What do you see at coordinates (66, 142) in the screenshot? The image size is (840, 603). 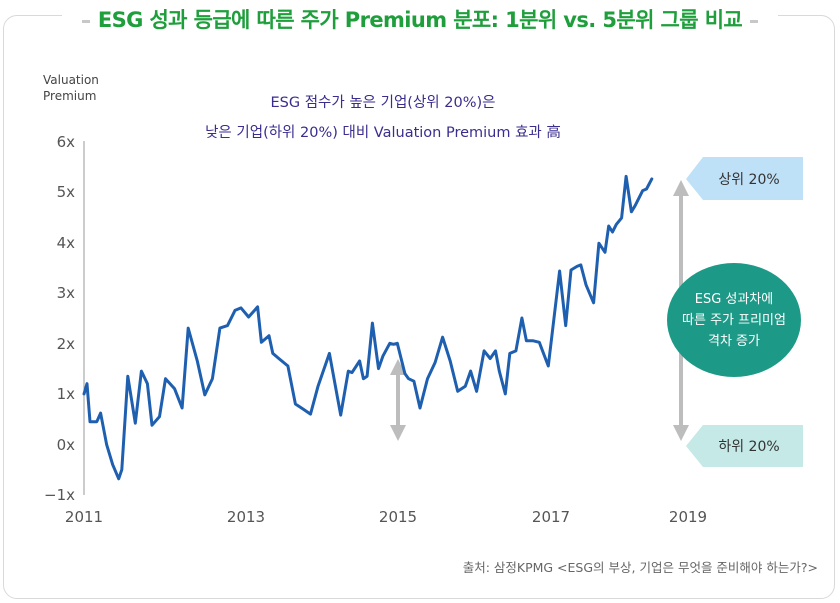 I see `y-tick-label: 6x` at bounding box center [66, 142].